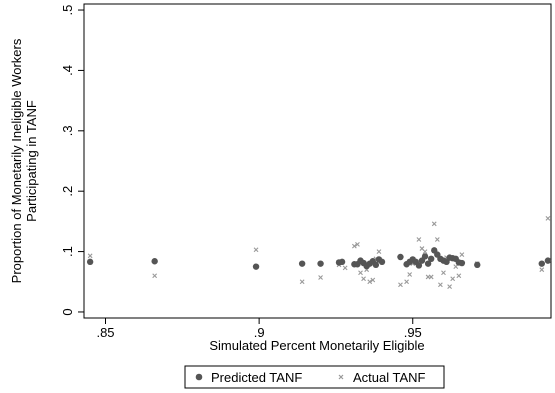  Describe the element at coordinates (67, 191) in the screenshot. I see `y-tick-label: .2` at that location.